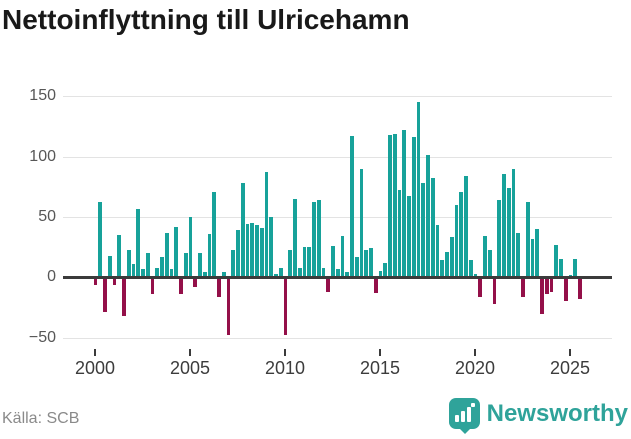  Describe the element at coordinates (42, 96) in the screenshot. I see `y-axis-label: 150` at that location.